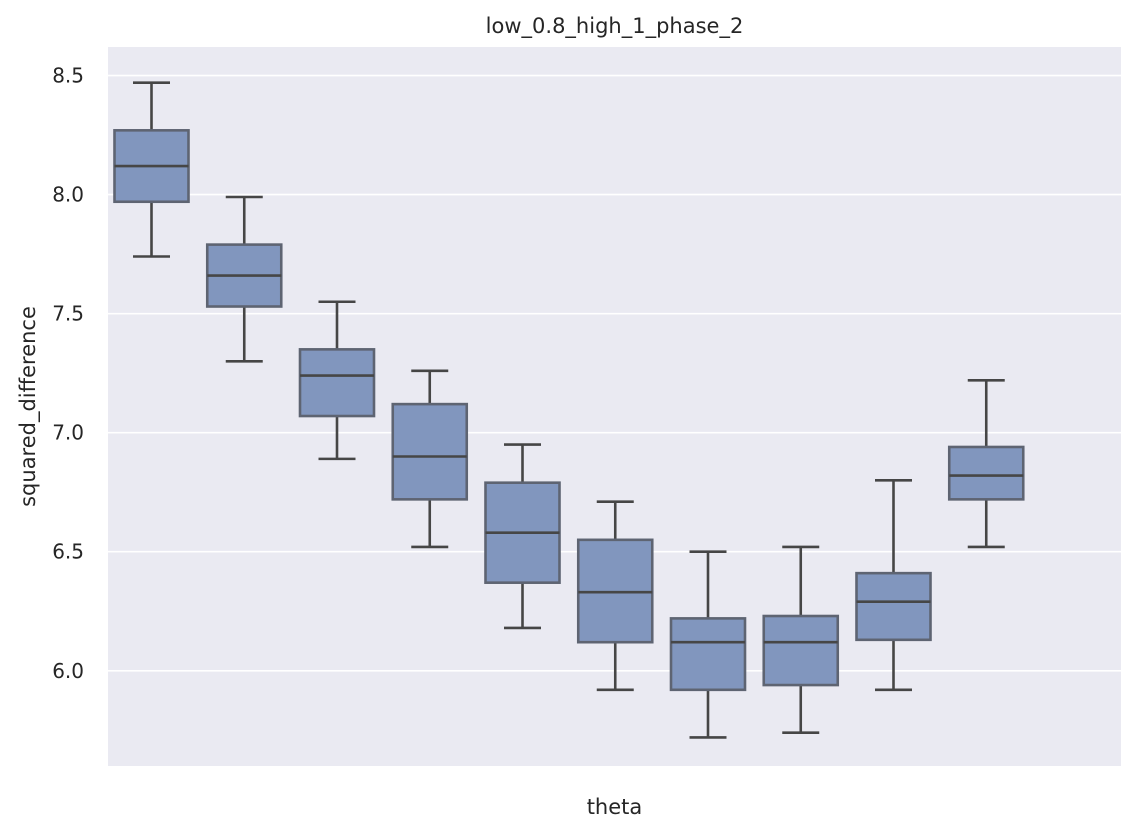  Describe the element at coordinates (68, 552) in the screenshot. I see `y-tick-label: 6.5` at that location.